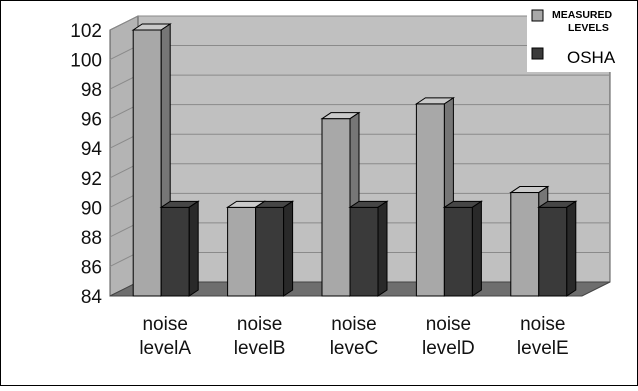 The image size is (638, 391). Describe the element at coordinates (537, 15) in the screenshot. I see `legend-swatch-measured` at that location.